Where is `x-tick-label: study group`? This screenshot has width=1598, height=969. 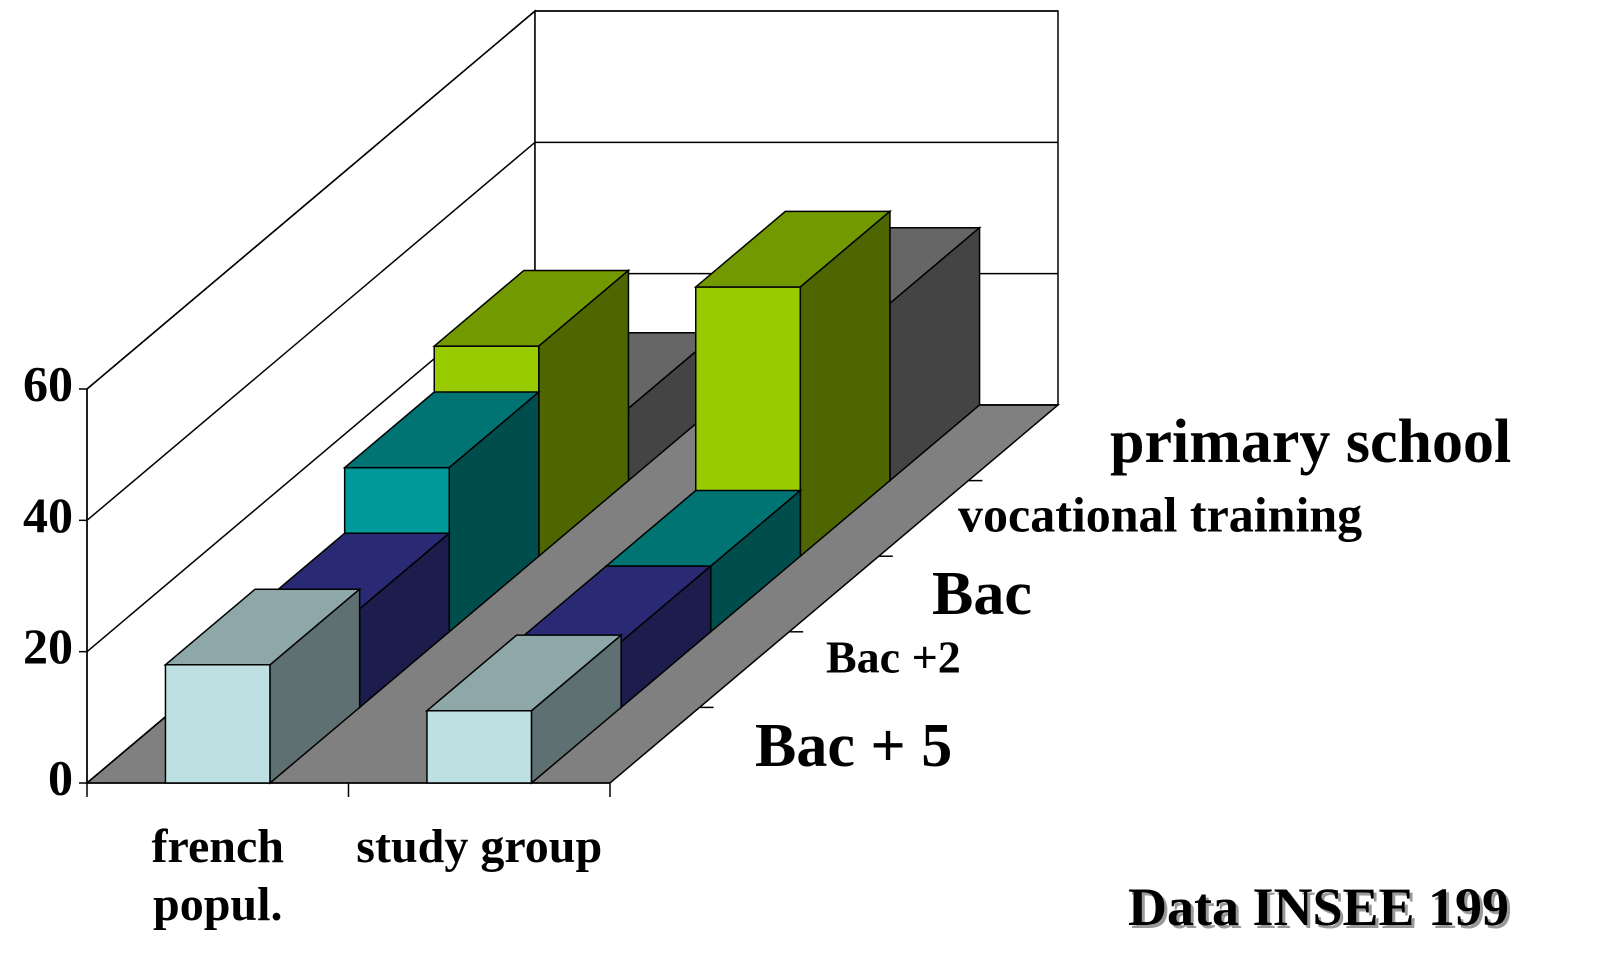
x-tick-label: study group is located at coordinates (479, 846).